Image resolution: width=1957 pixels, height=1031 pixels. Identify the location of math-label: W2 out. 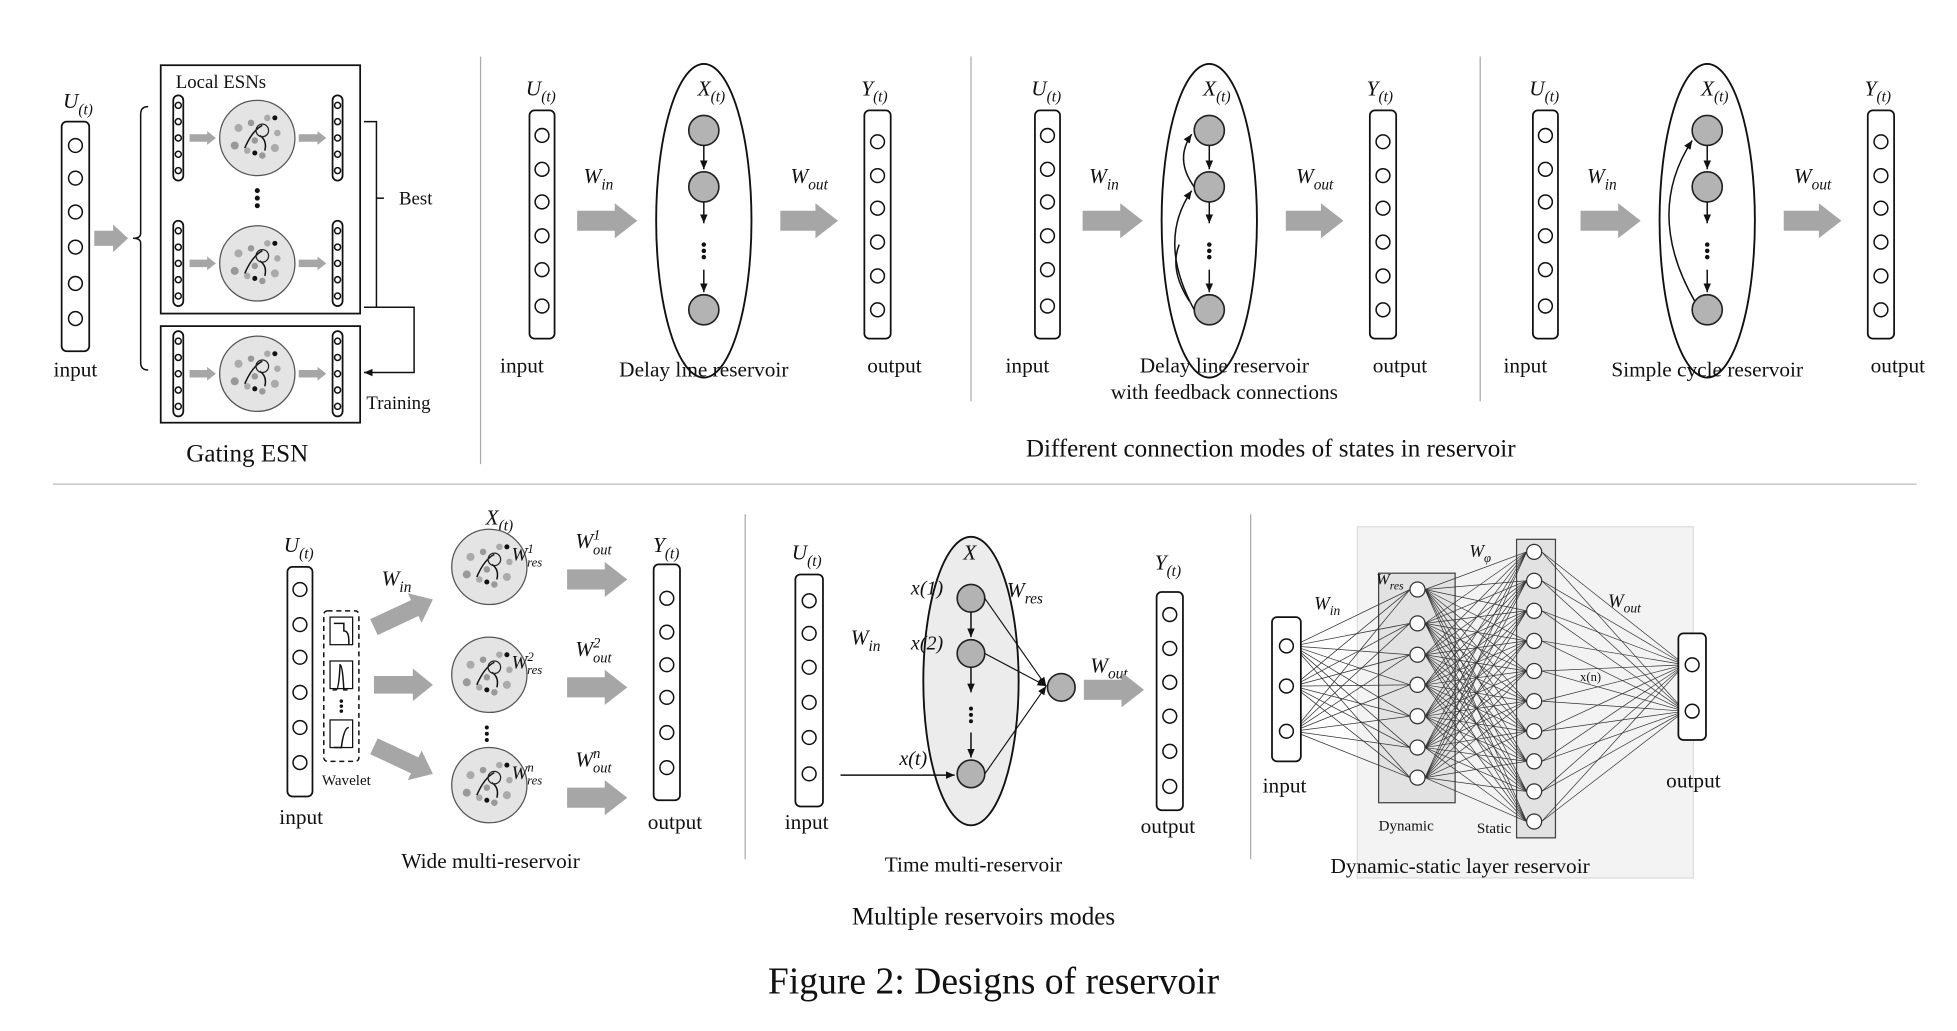
(593, 650).